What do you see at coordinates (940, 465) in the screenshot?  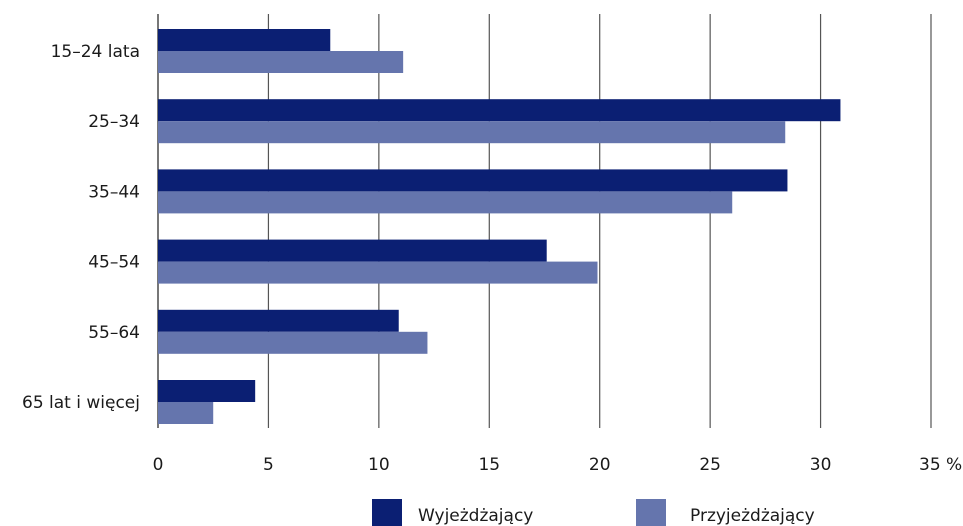 I see `x-tick-label-35: 35 %` at bounding box center [940, 465].